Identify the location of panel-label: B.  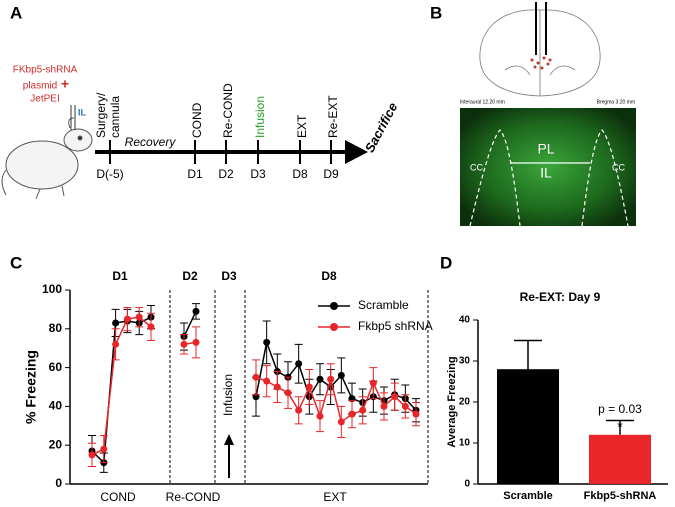
(436, 12).